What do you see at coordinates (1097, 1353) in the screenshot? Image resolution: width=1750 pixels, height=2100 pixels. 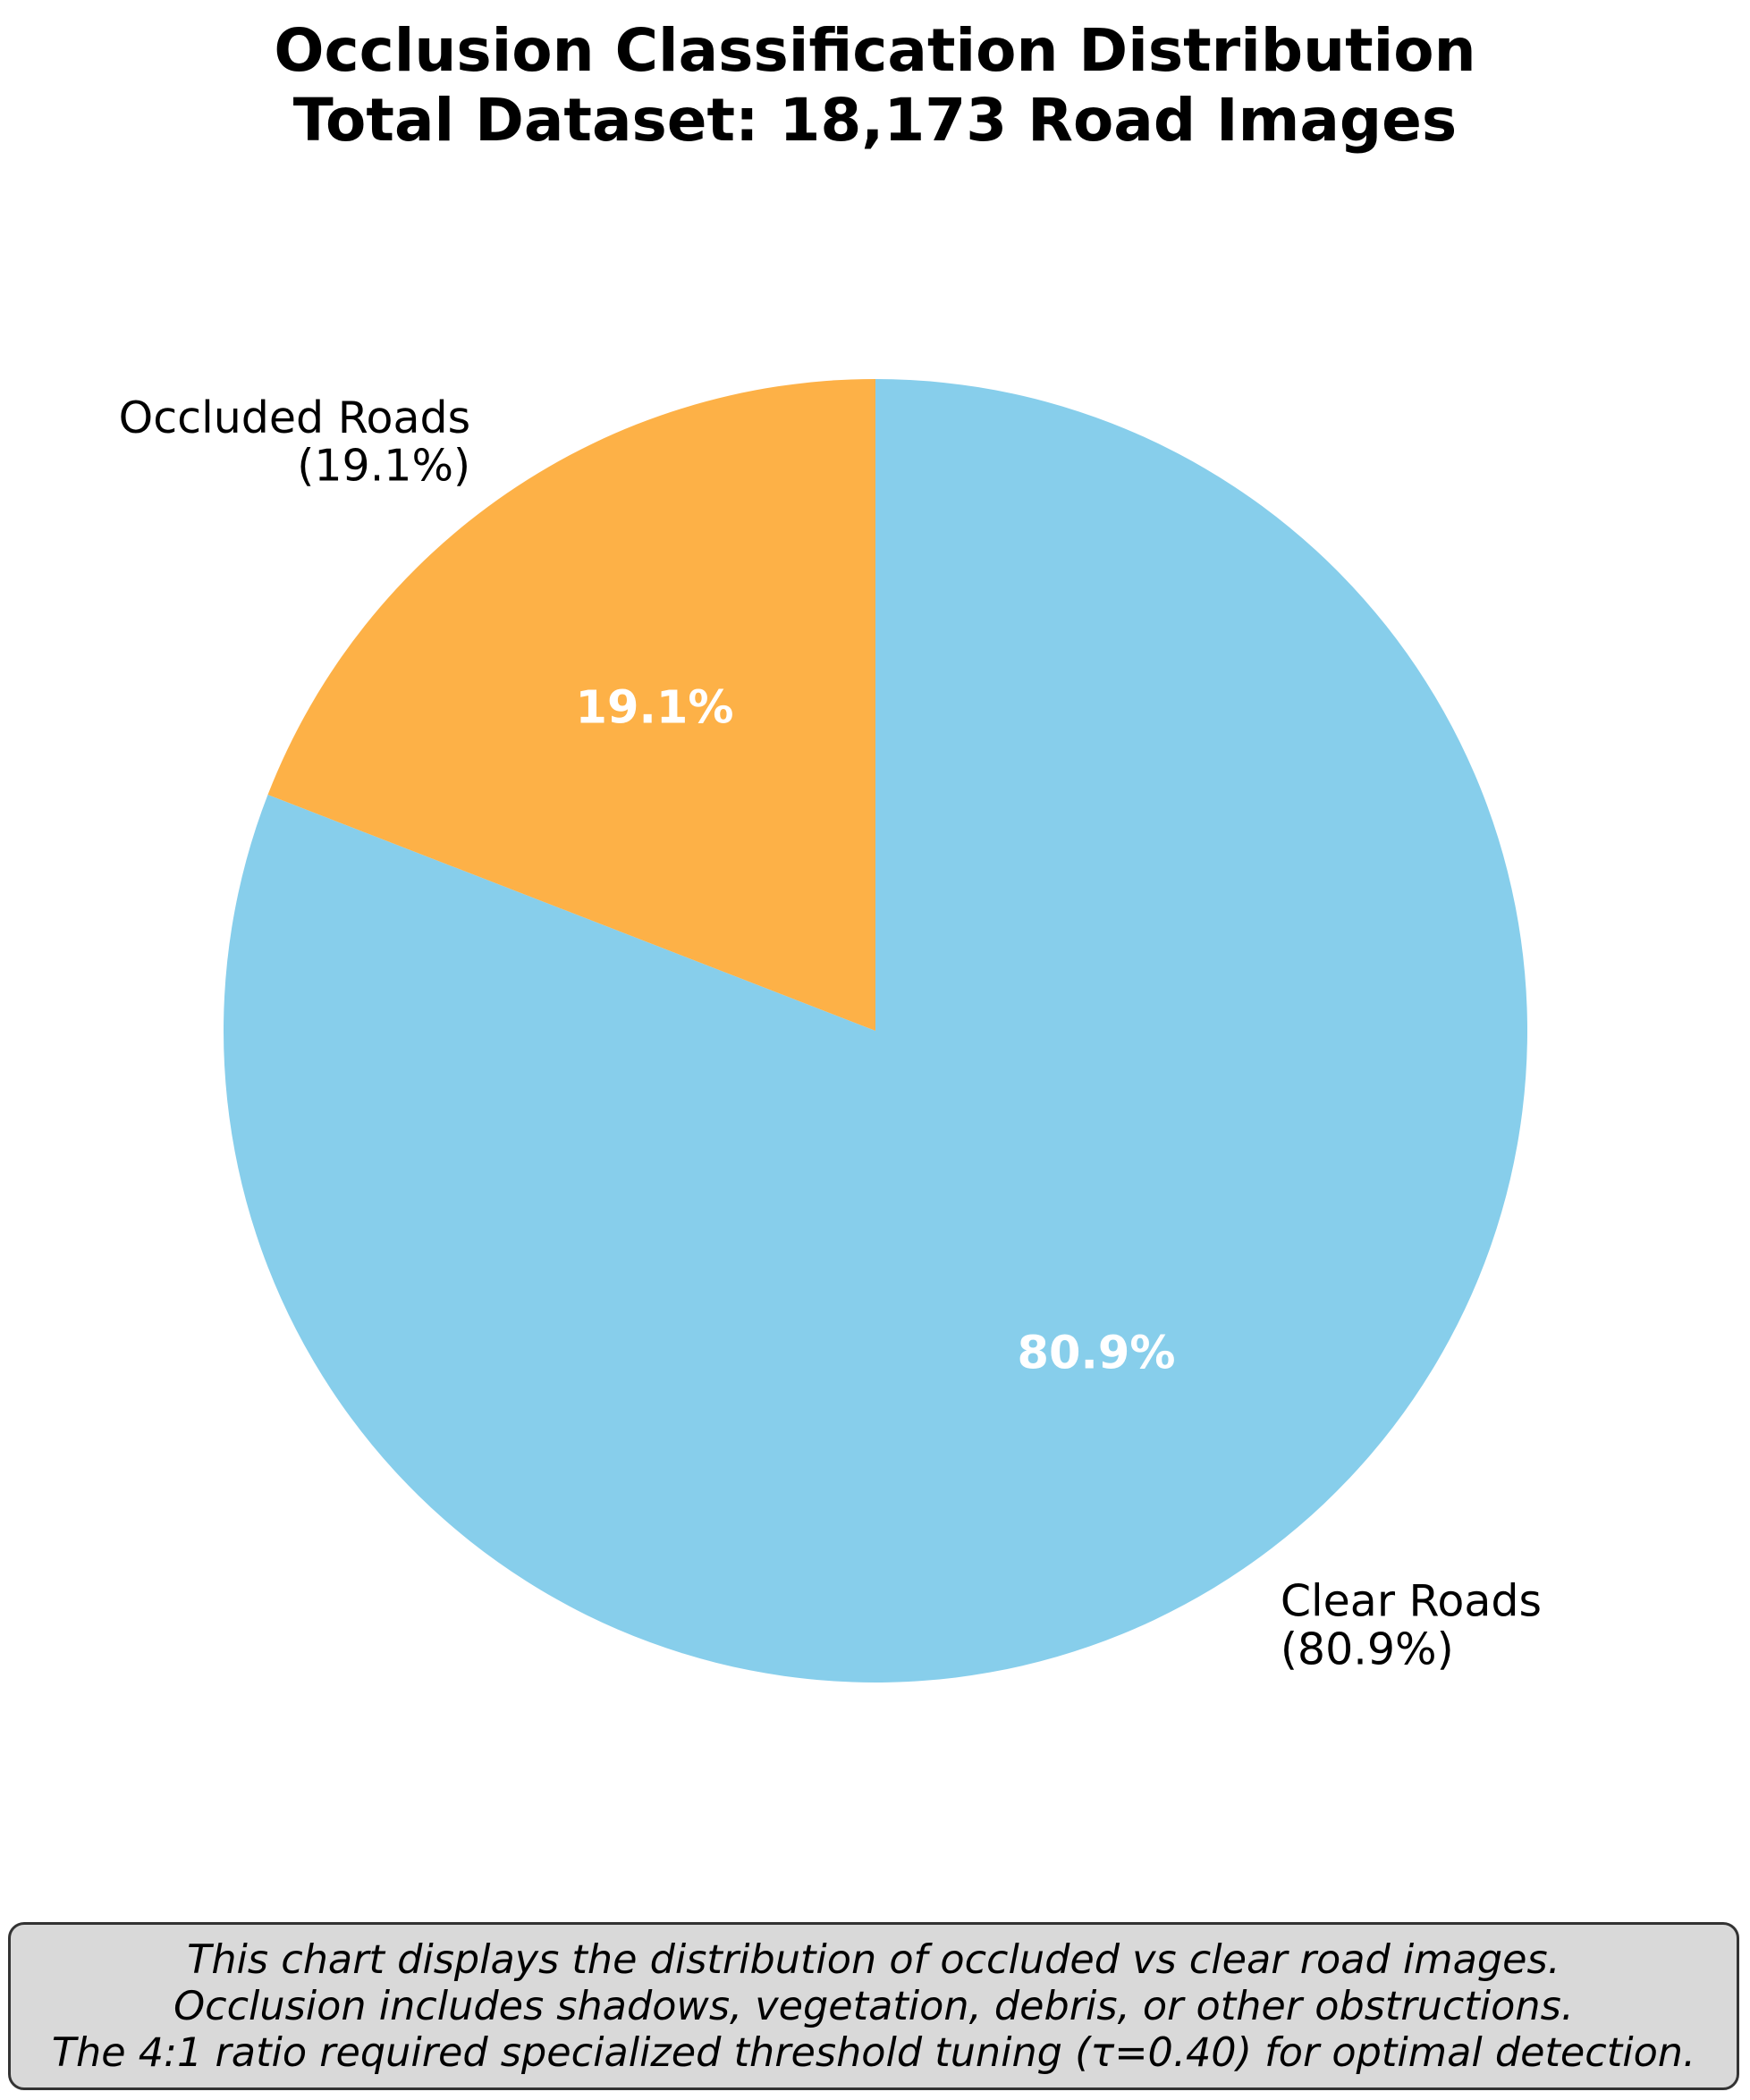 I see `slice-percent-label-clear-roads: 80.9%` at bounding box center [1097, 1353].